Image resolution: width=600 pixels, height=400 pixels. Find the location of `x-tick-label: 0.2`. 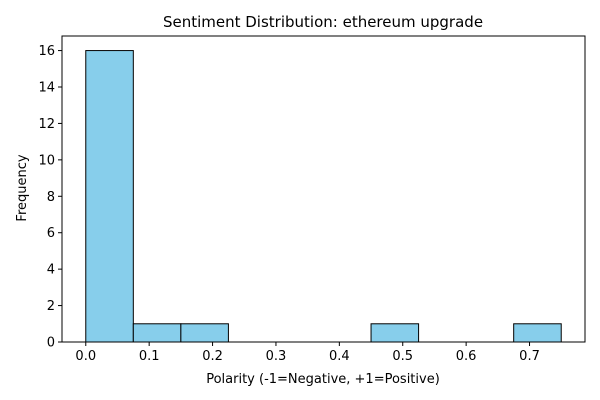

x-tick-label: 0.2 is located at coordinates (212, 356).